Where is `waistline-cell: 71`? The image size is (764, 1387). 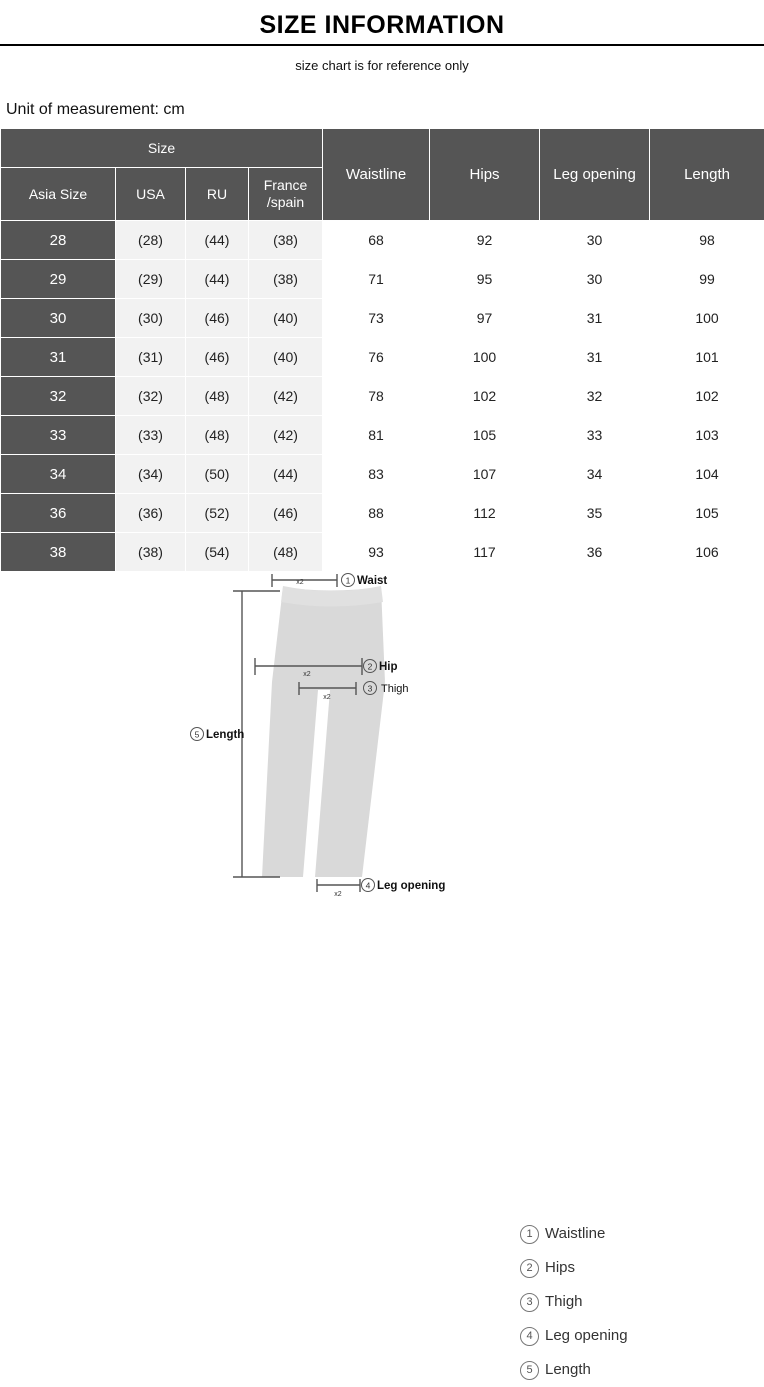
waistline-cell: 71 is located at coordinates (376, 279).